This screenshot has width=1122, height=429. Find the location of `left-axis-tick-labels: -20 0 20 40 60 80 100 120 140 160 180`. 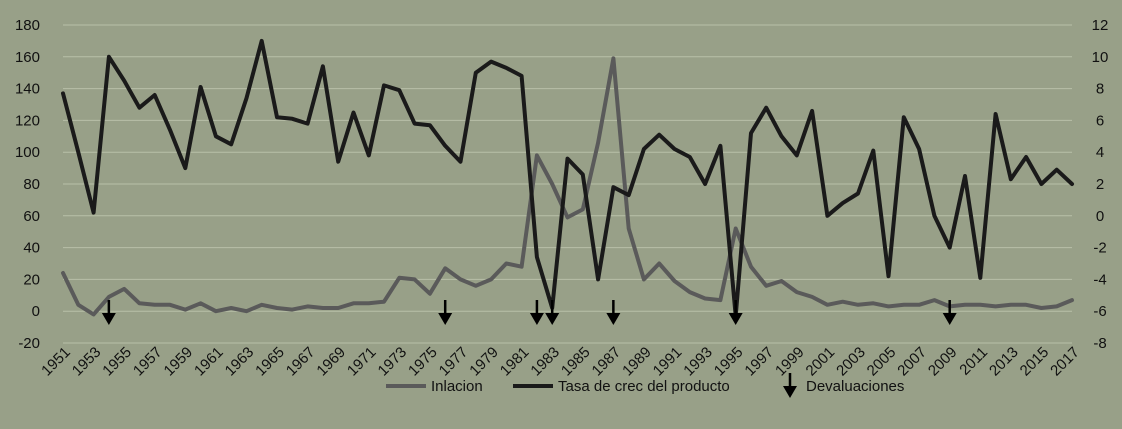

left-axis-tick-labels: -20 0 20 40 60 80 100 120 140 160 180 is located at coordinates (27, 184).